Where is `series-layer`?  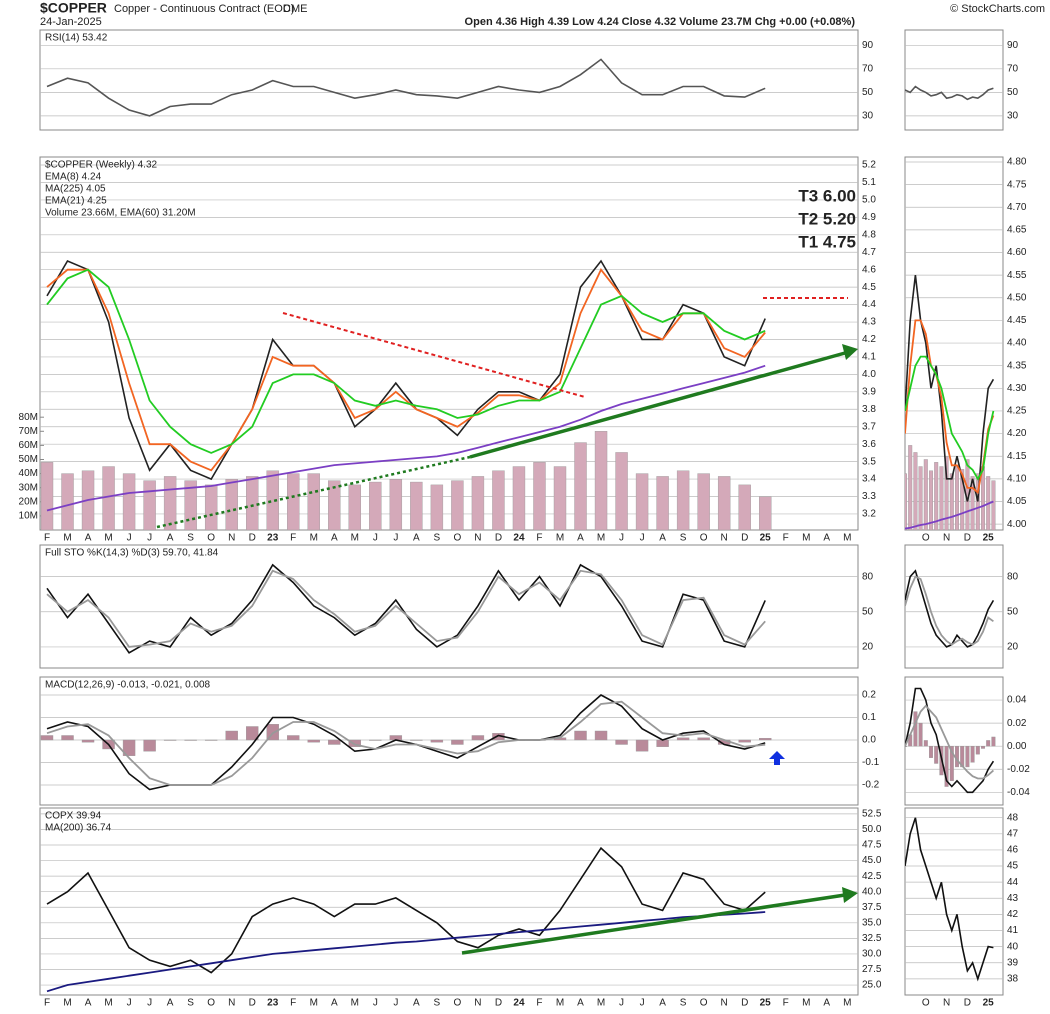 series-layer is located at coordinates (950, 740).